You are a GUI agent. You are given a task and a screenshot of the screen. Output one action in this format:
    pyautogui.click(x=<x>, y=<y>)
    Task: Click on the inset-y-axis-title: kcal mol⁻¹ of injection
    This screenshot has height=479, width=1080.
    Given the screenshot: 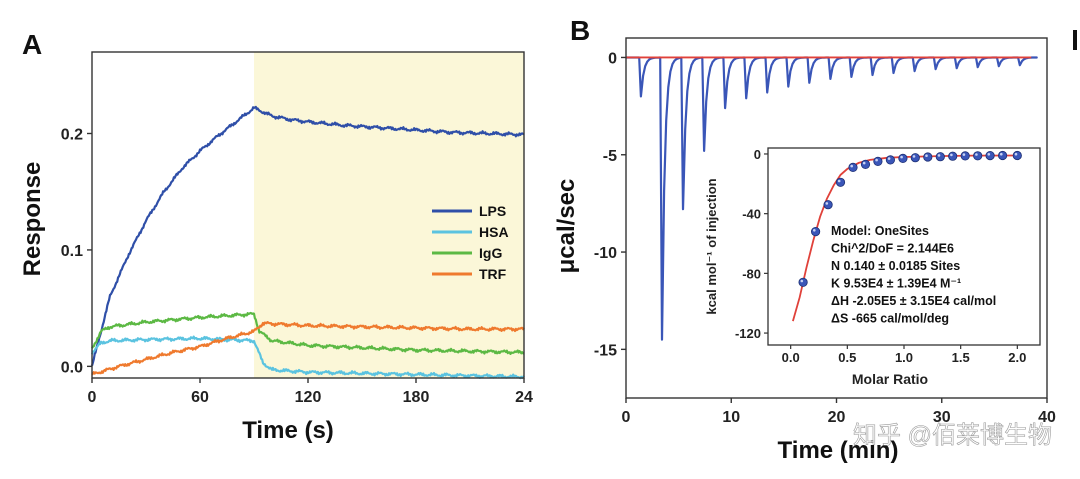 What is the action you would take?
    pyautogui.click(x=711, y=246)
    